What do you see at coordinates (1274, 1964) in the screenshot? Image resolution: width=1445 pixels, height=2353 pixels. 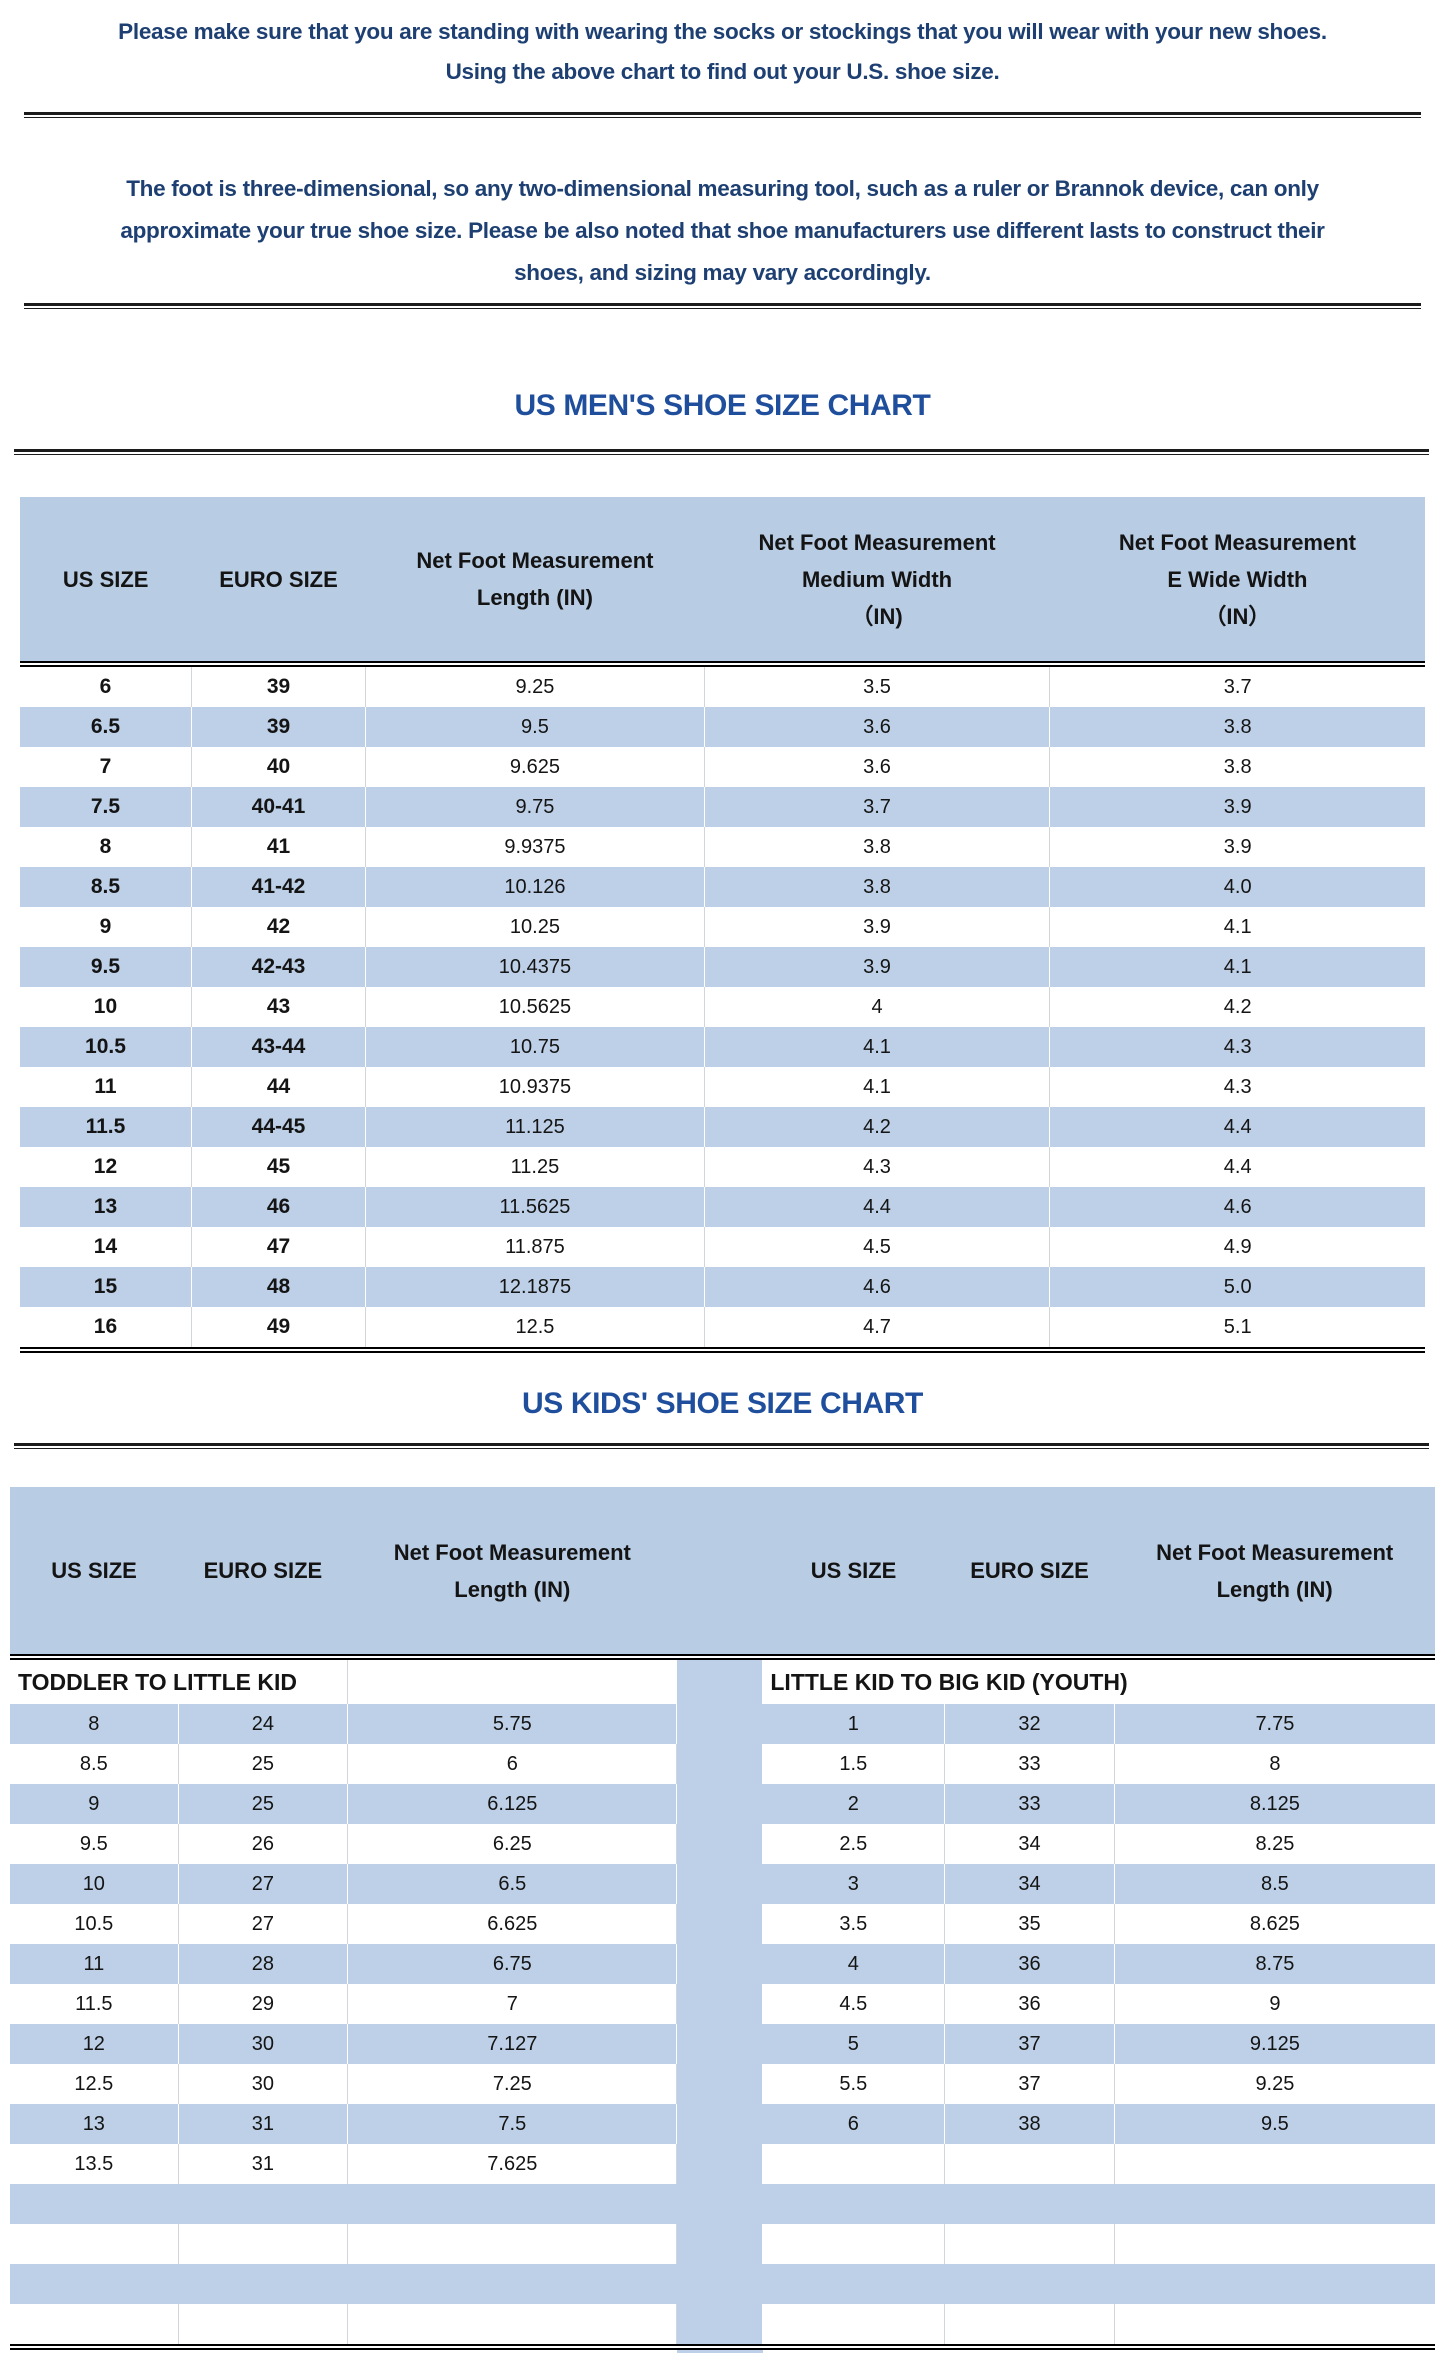 I see `table-cell: 8.75` at bounding box center [1274, 1964].